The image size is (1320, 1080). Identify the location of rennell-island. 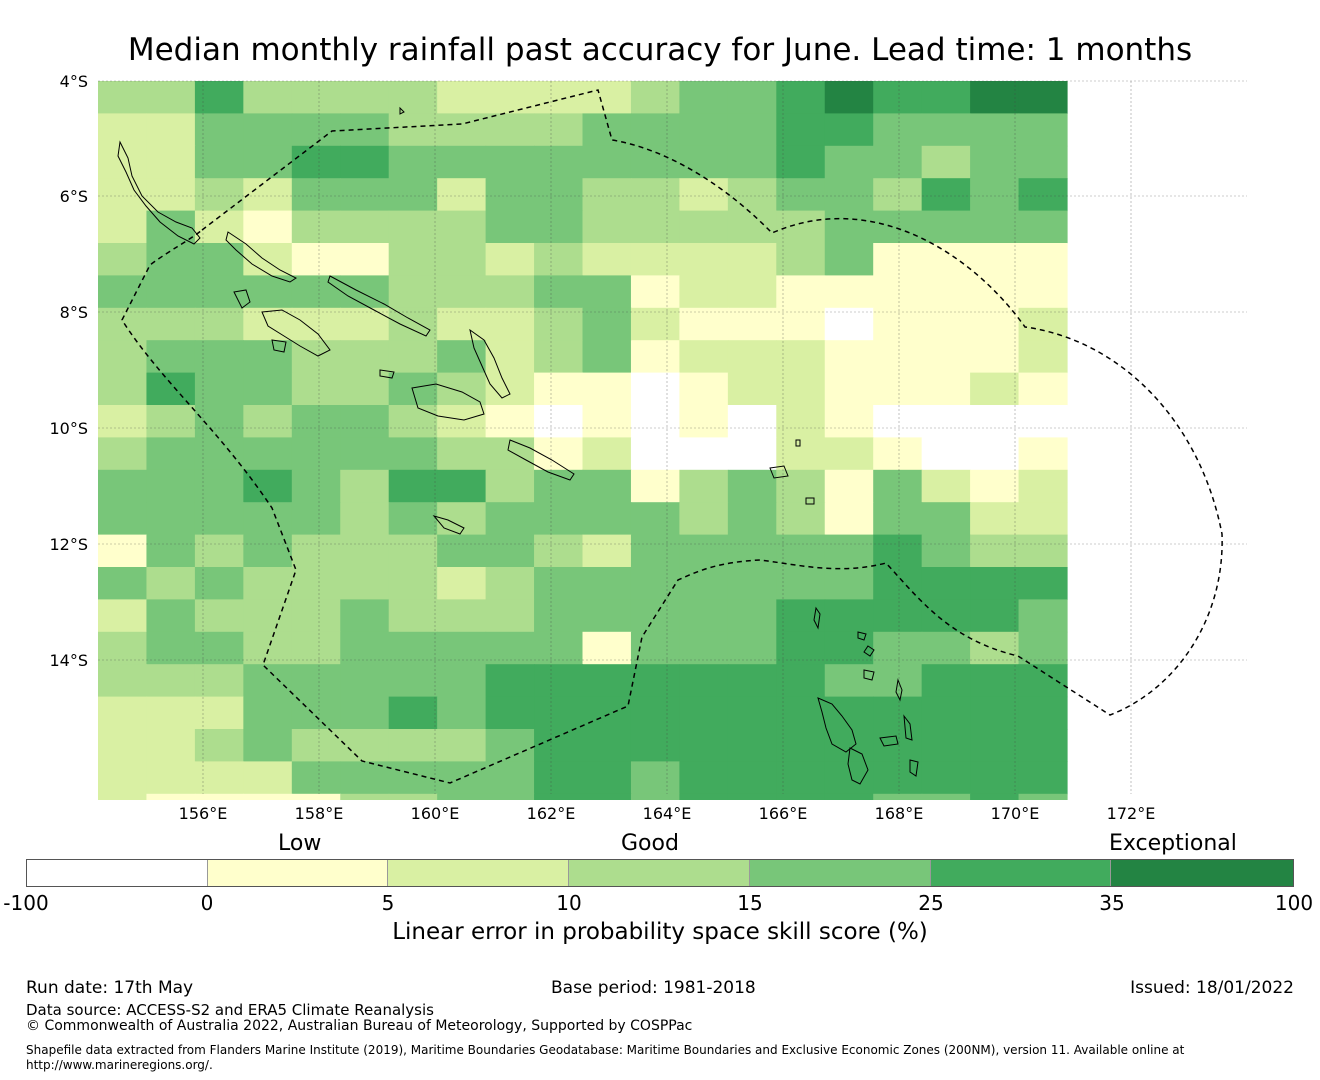
(448, 525).